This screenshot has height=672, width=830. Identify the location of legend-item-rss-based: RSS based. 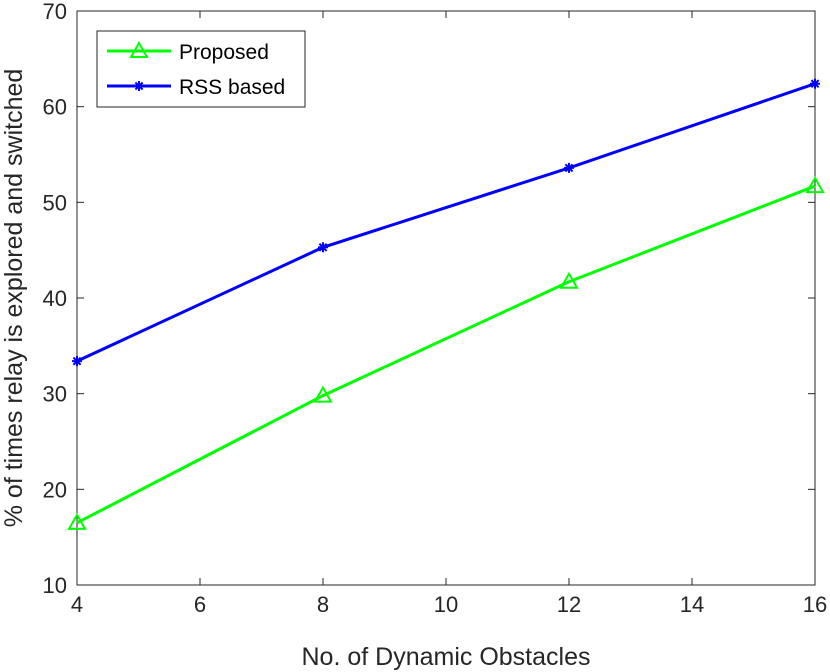
(196, 87).